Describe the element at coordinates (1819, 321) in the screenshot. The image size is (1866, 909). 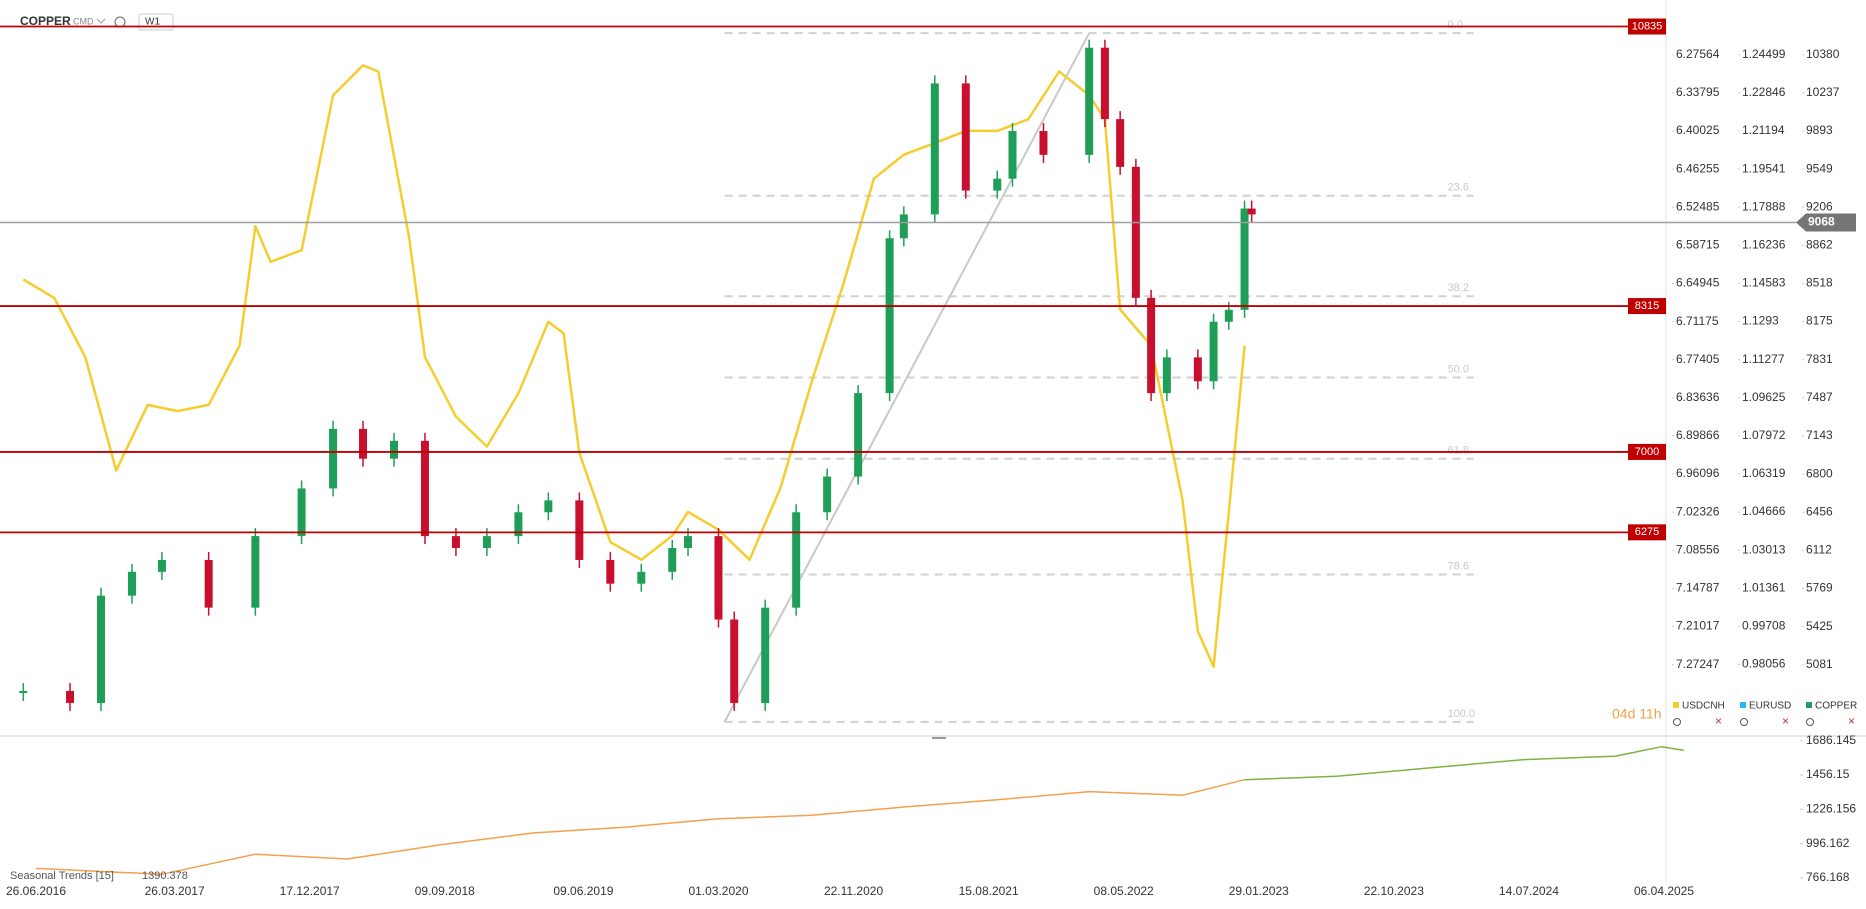
I see `y-tick-label: 8175` at that location.